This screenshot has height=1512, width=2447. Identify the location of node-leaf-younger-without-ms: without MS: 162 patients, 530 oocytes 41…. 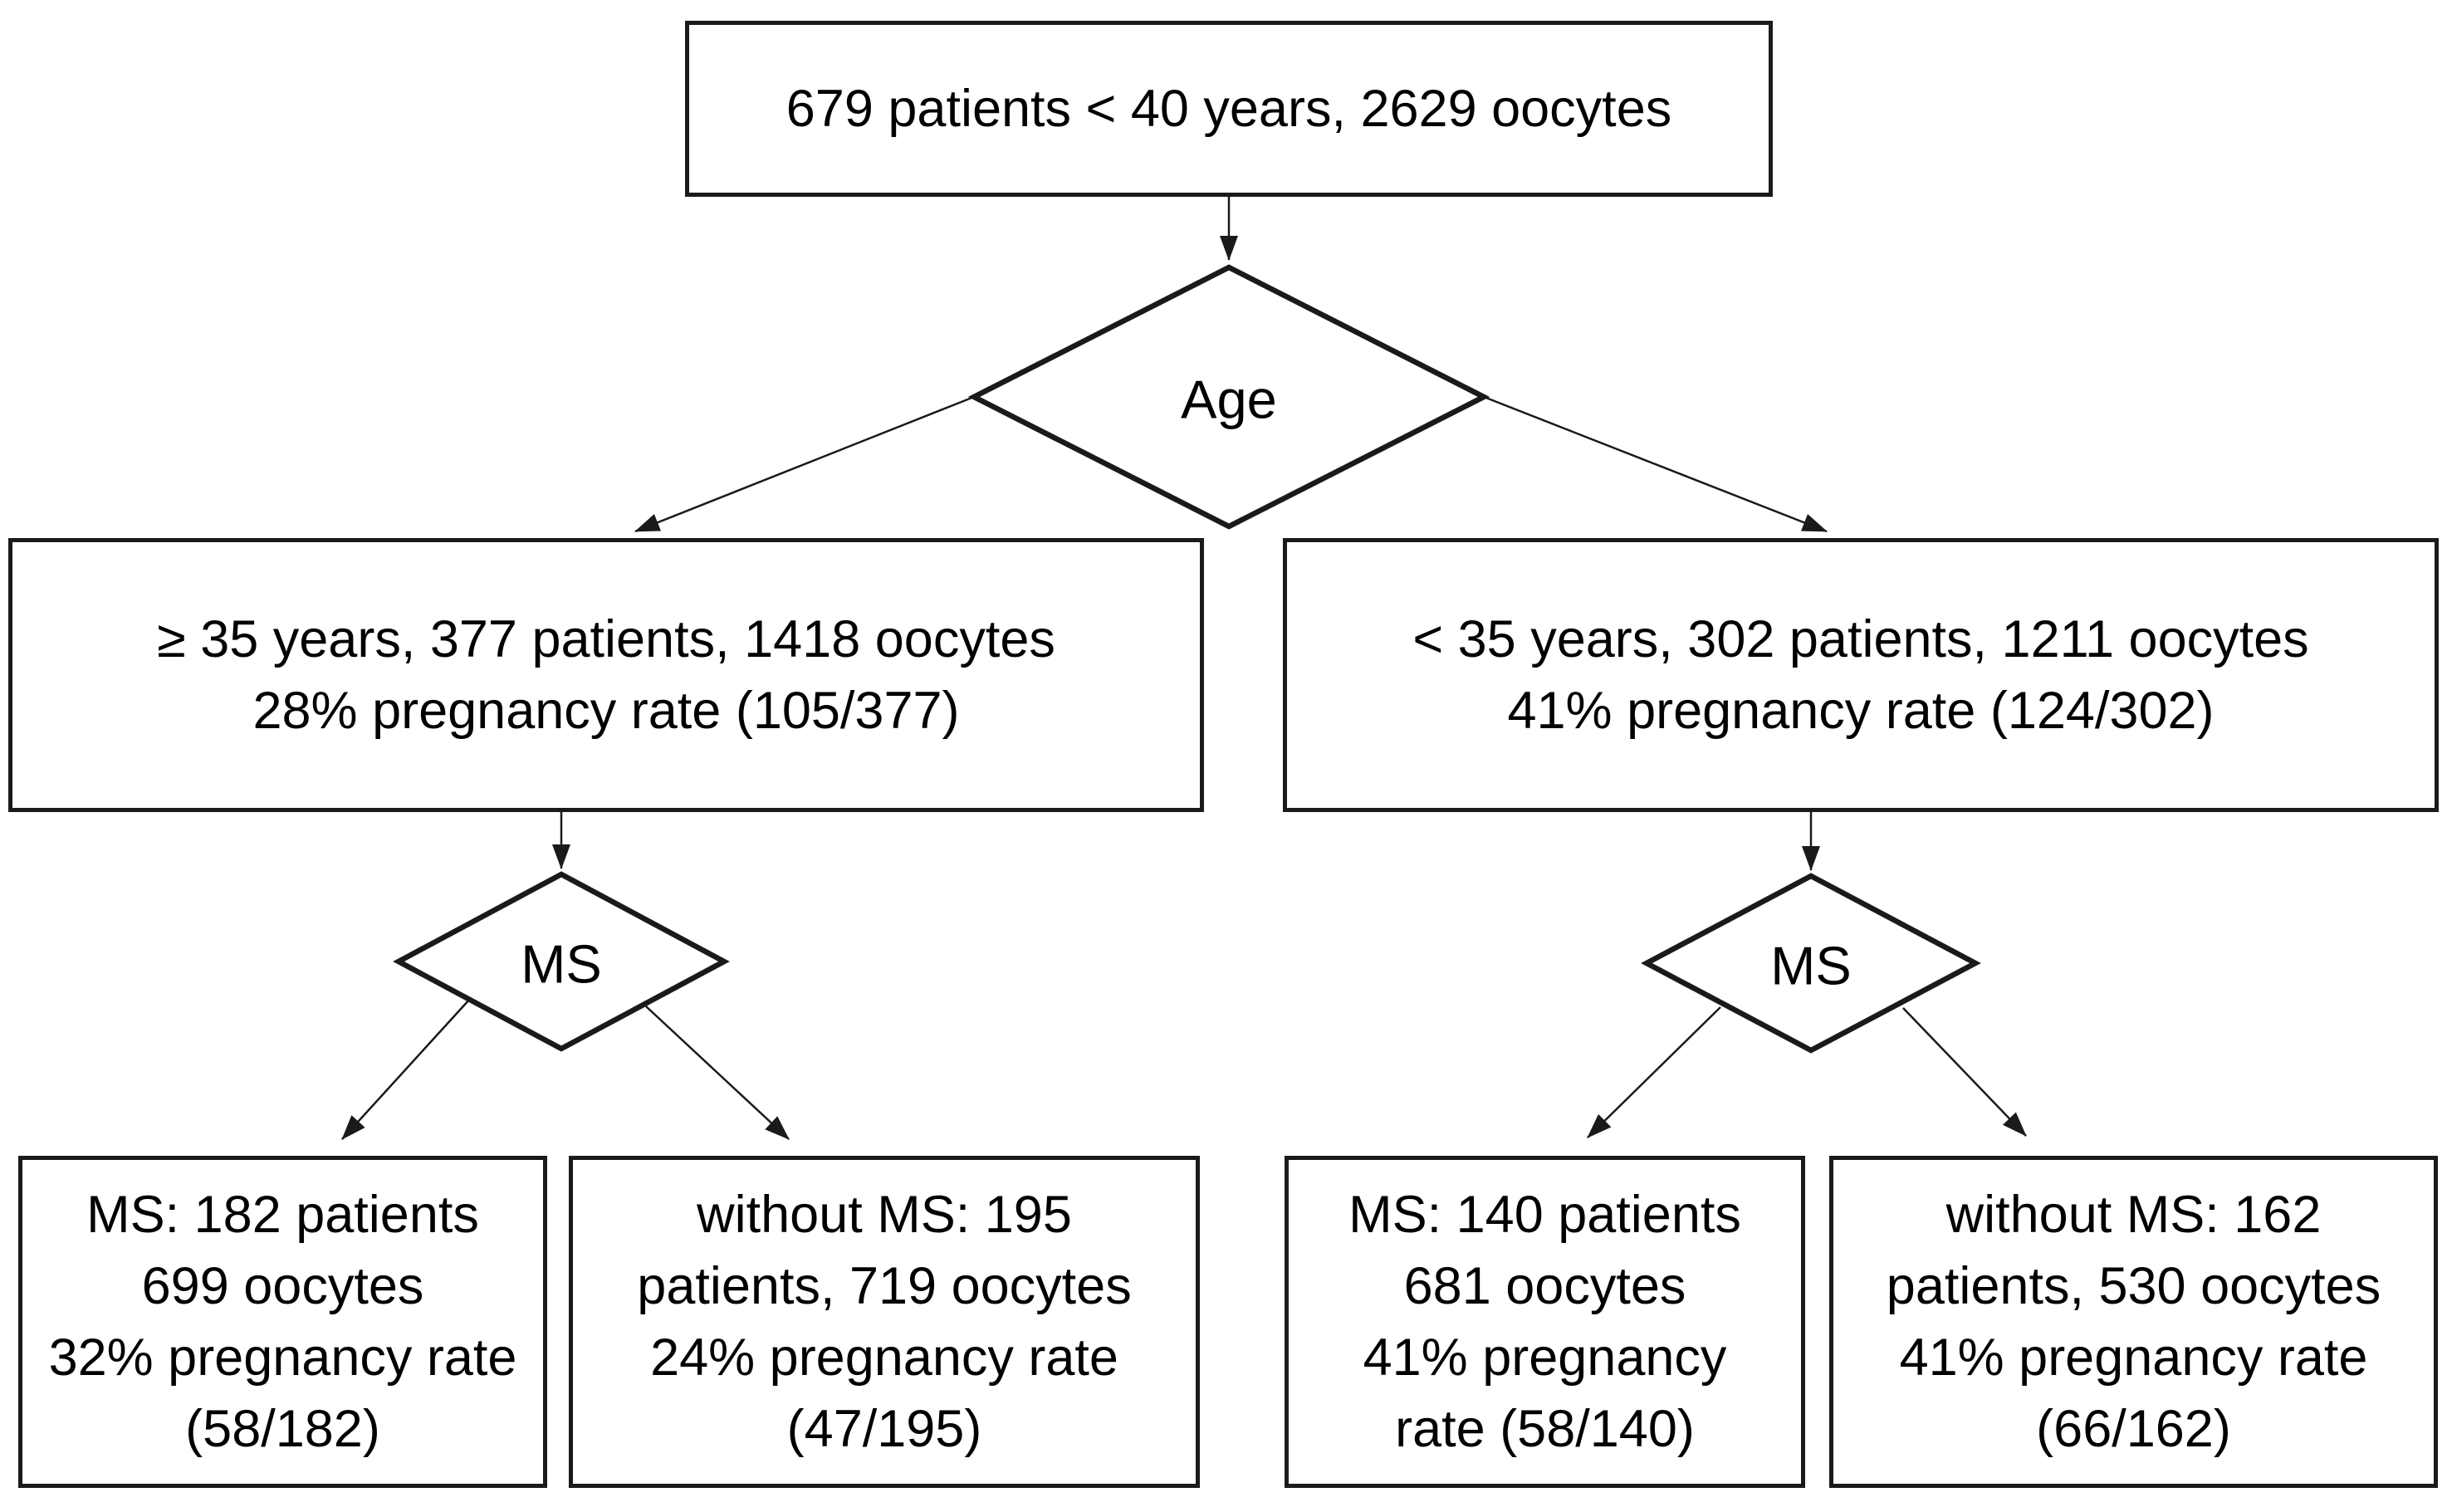
(2134, 1322).